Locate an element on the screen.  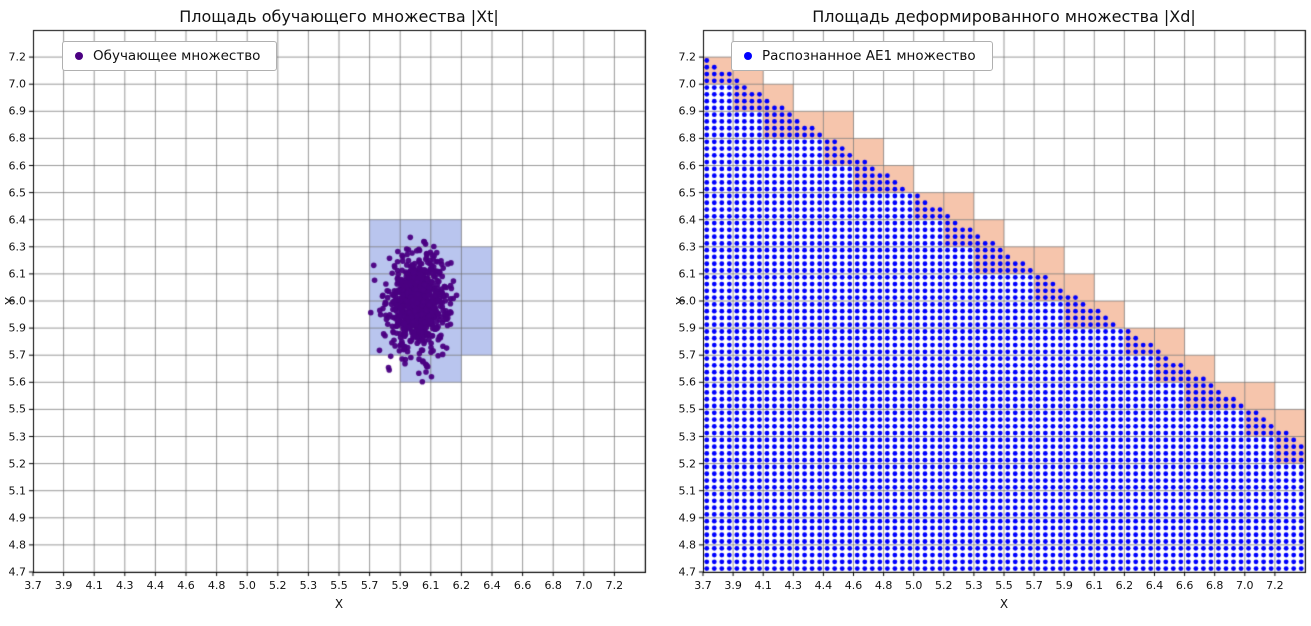
right-legend: Распознанное АЕ1 множество is located at coordinates (862, 56).